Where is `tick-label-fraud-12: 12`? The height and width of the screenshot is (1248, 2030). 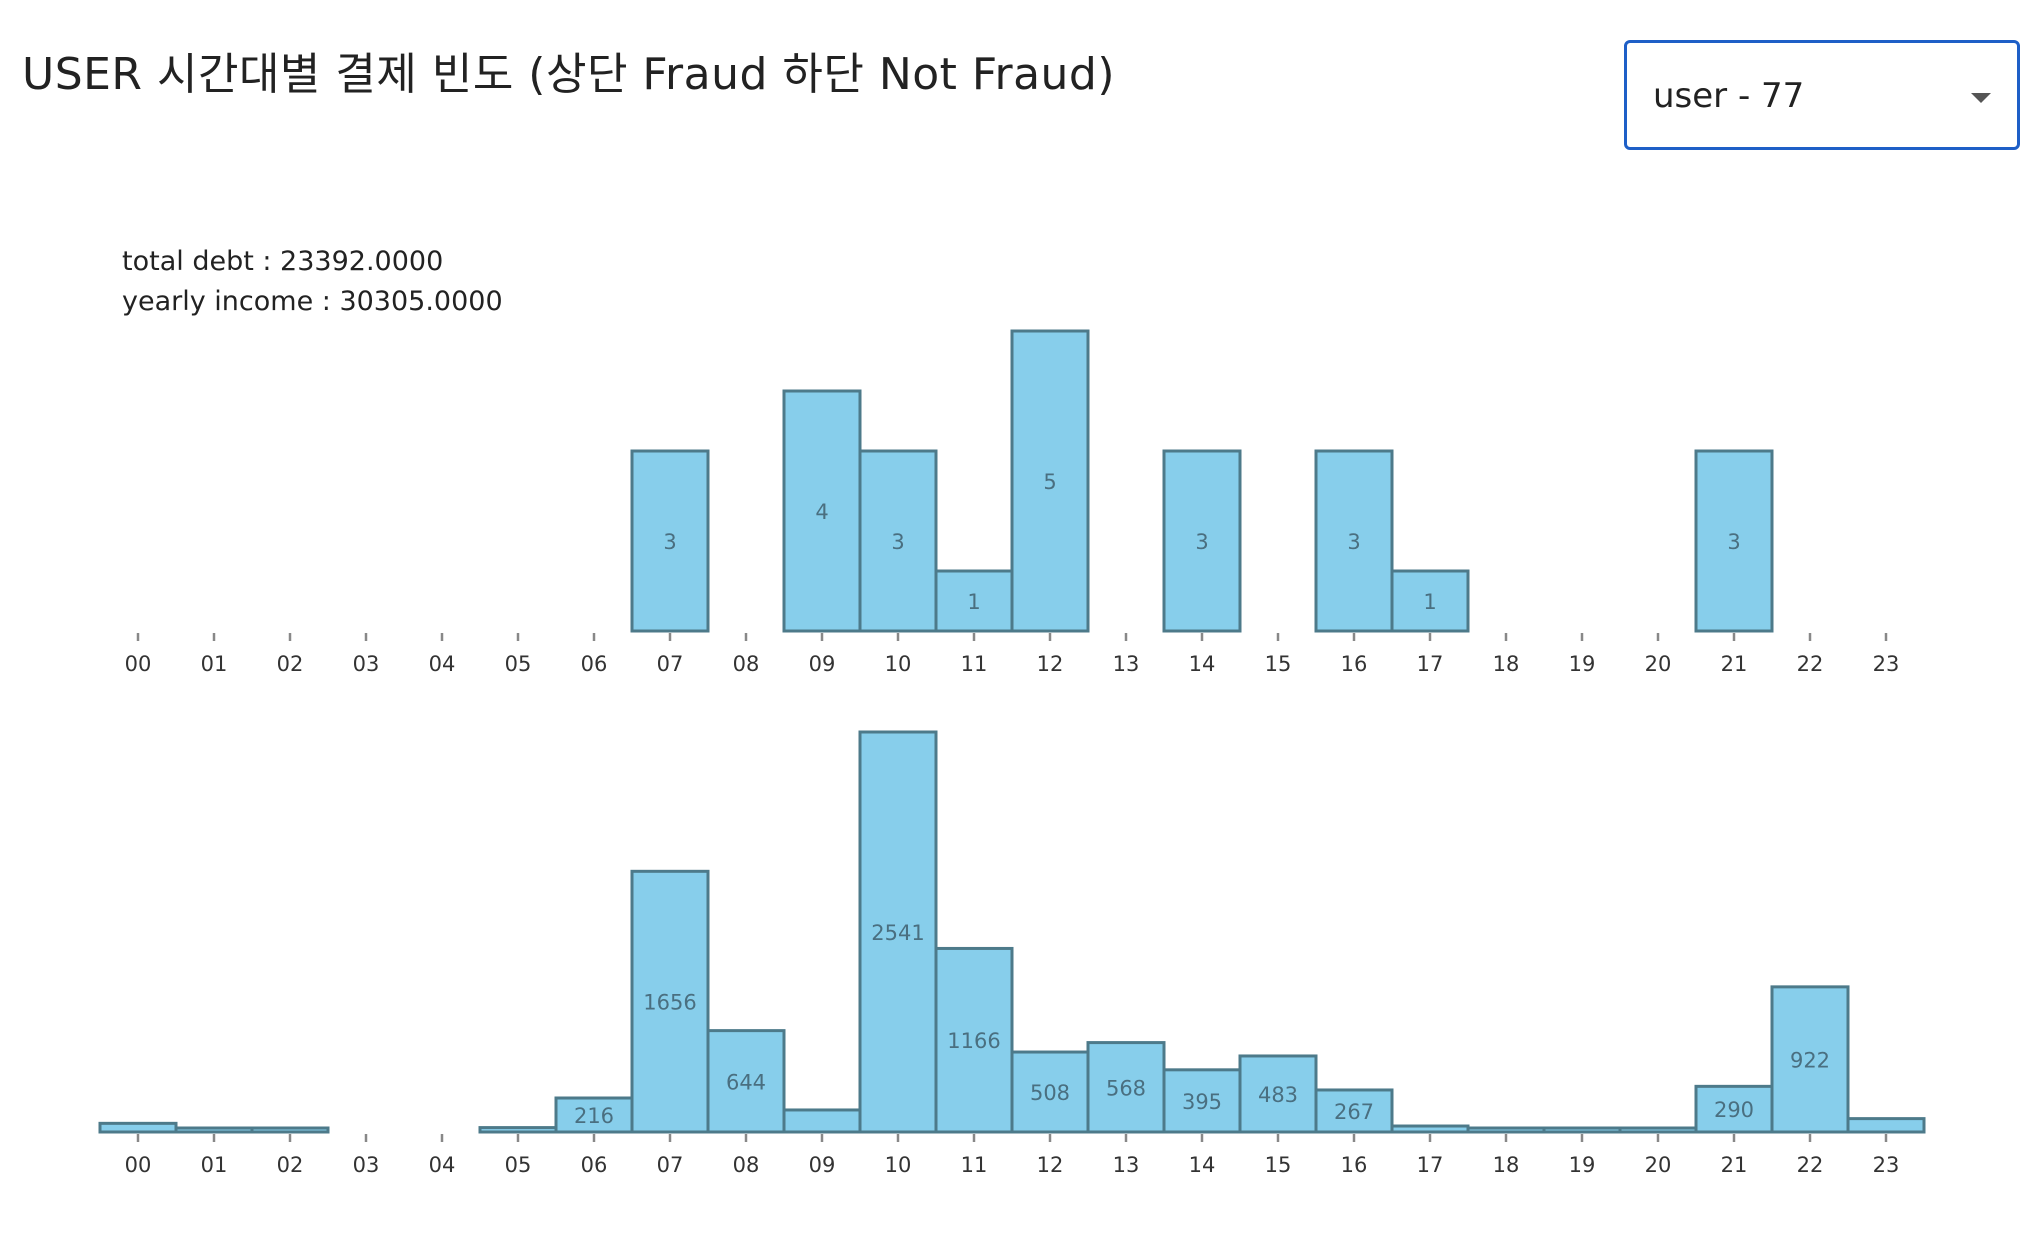 tick-label-fraud-12: 12 is located at coordinates (1050, 664).